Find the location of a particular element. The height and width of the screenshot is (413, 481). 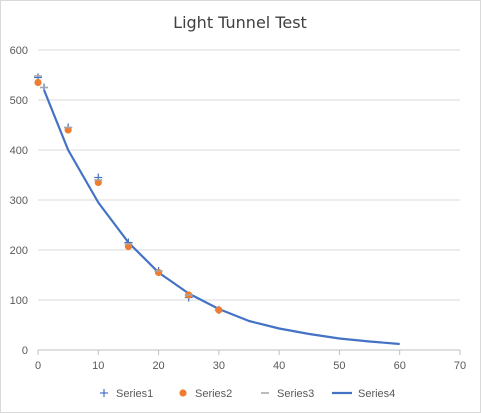

legend-entry-4: Series4 is located at coordinates (363, 394).